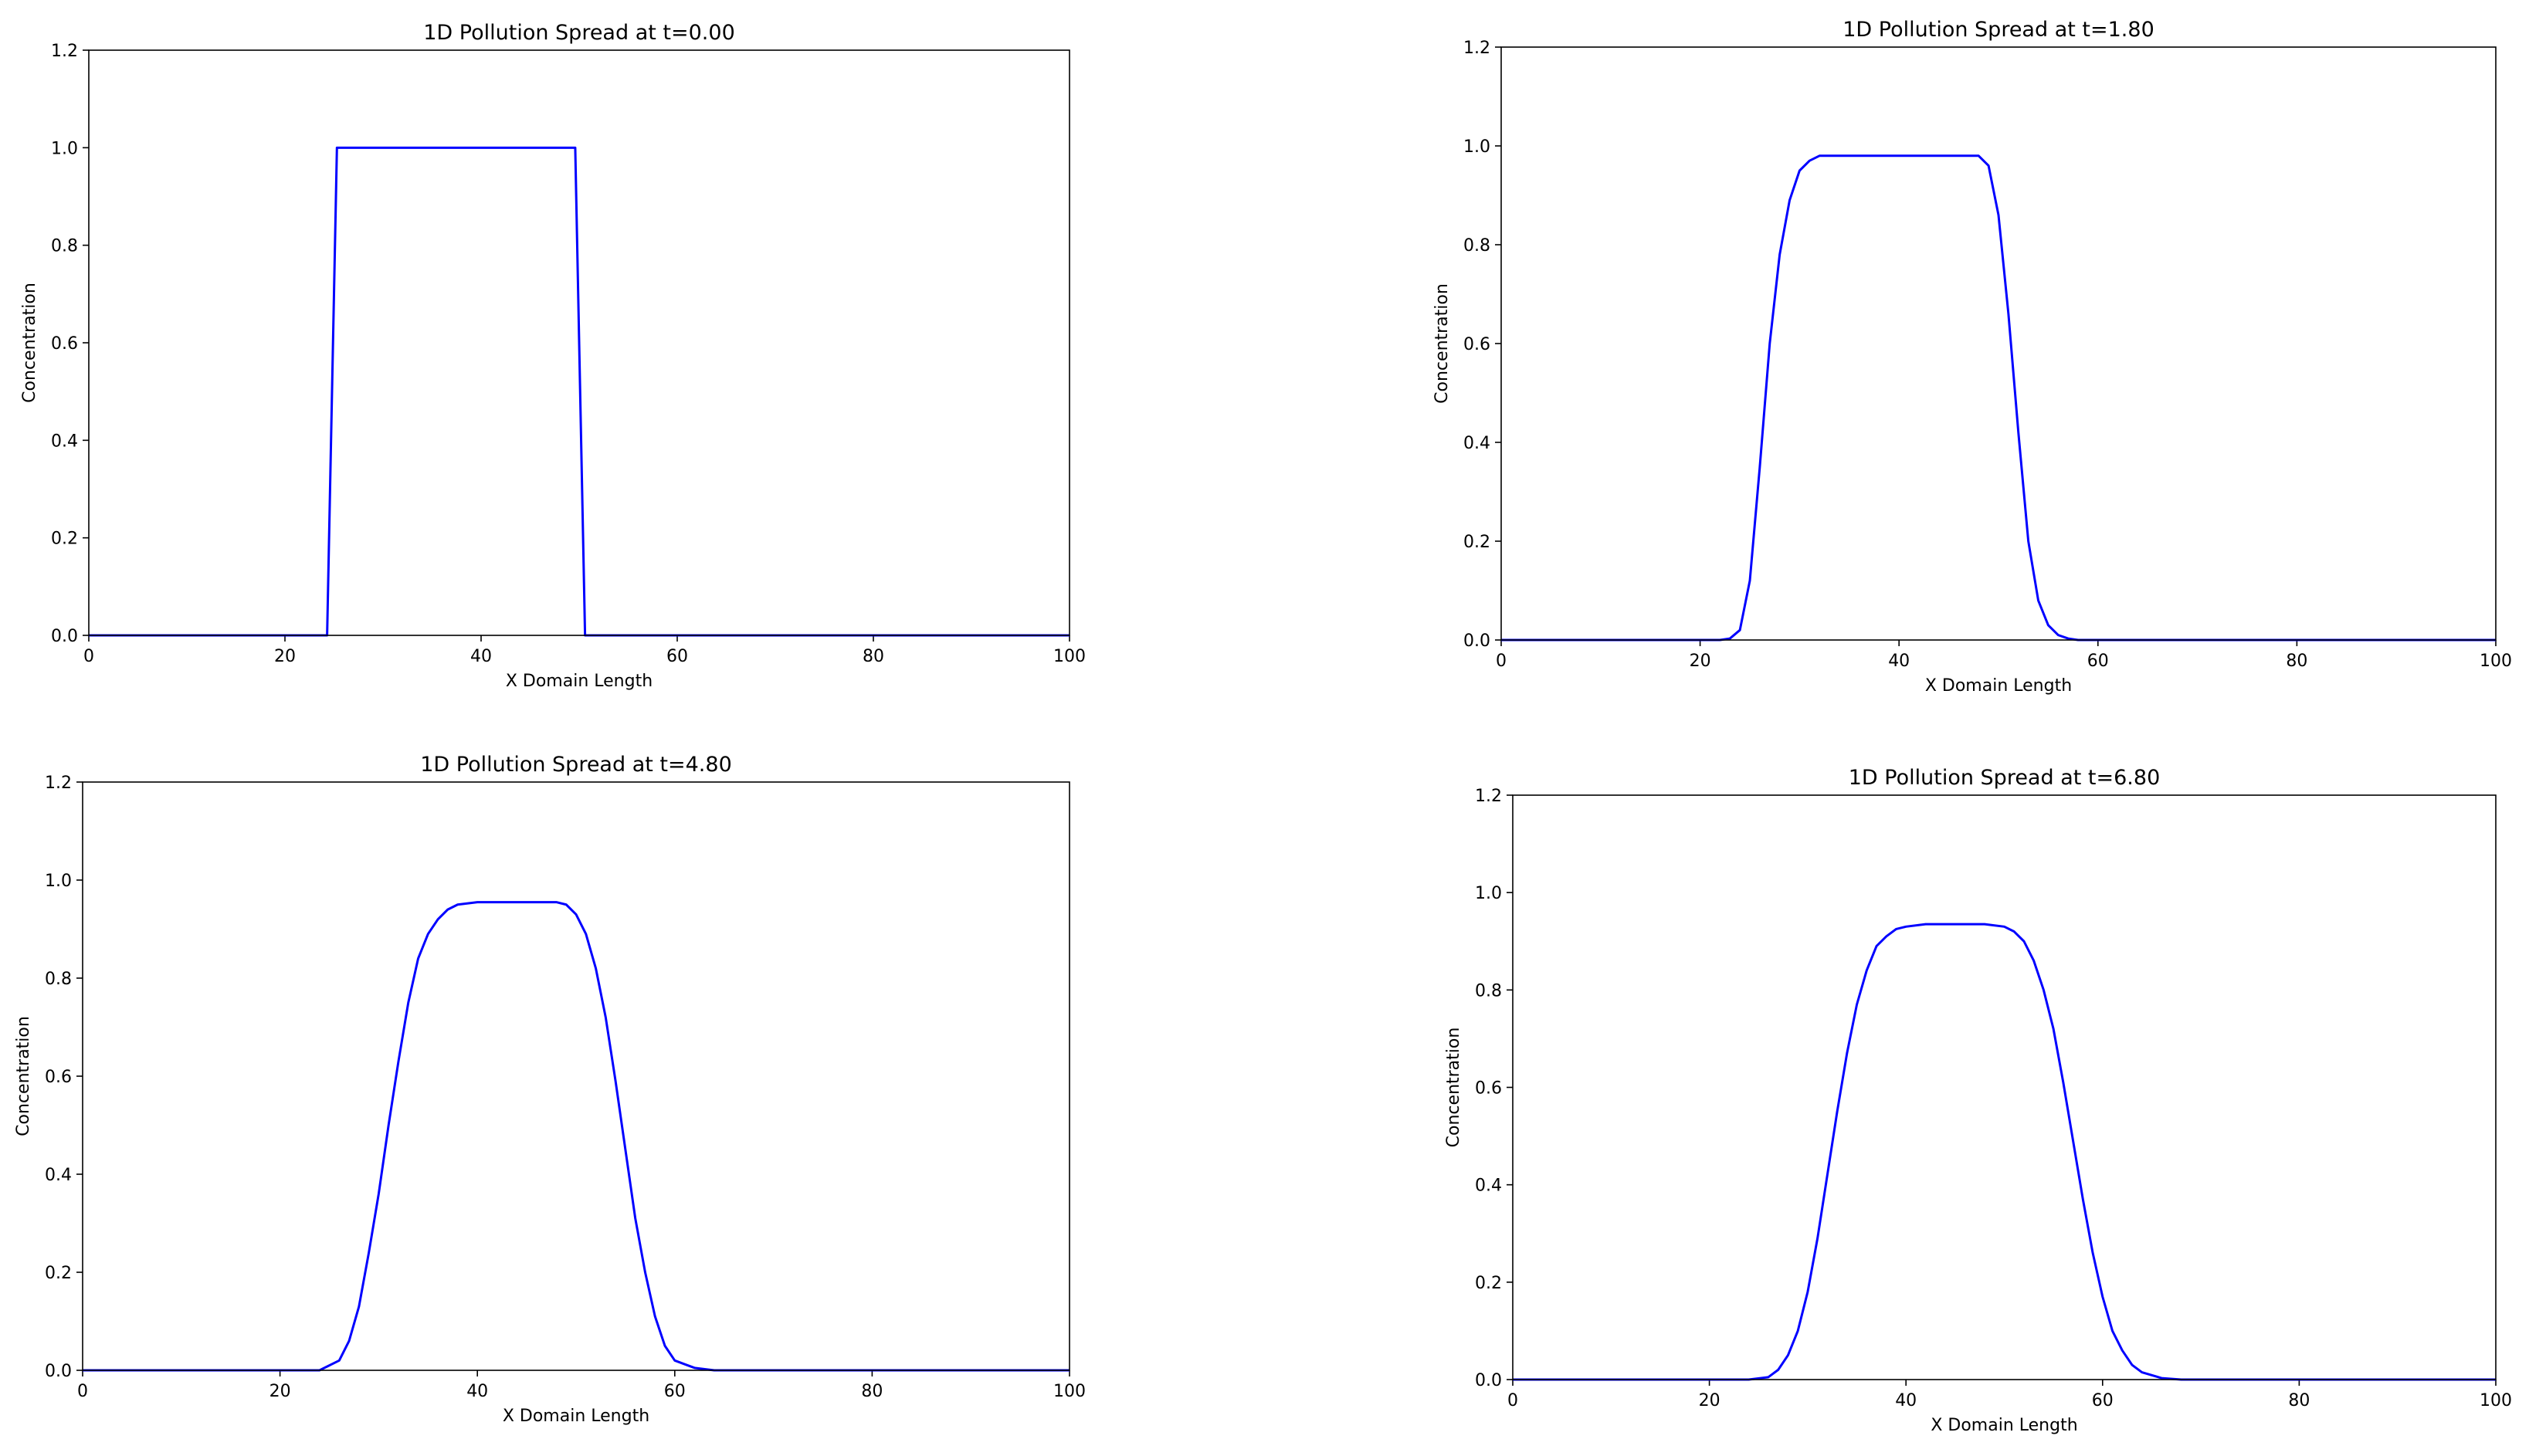  What do you see at coordinates (2005, 778) in the screenshot?
I see `chart-title: 1D Pollution Spread at t=6.80` at bounding box center [2005, 778].